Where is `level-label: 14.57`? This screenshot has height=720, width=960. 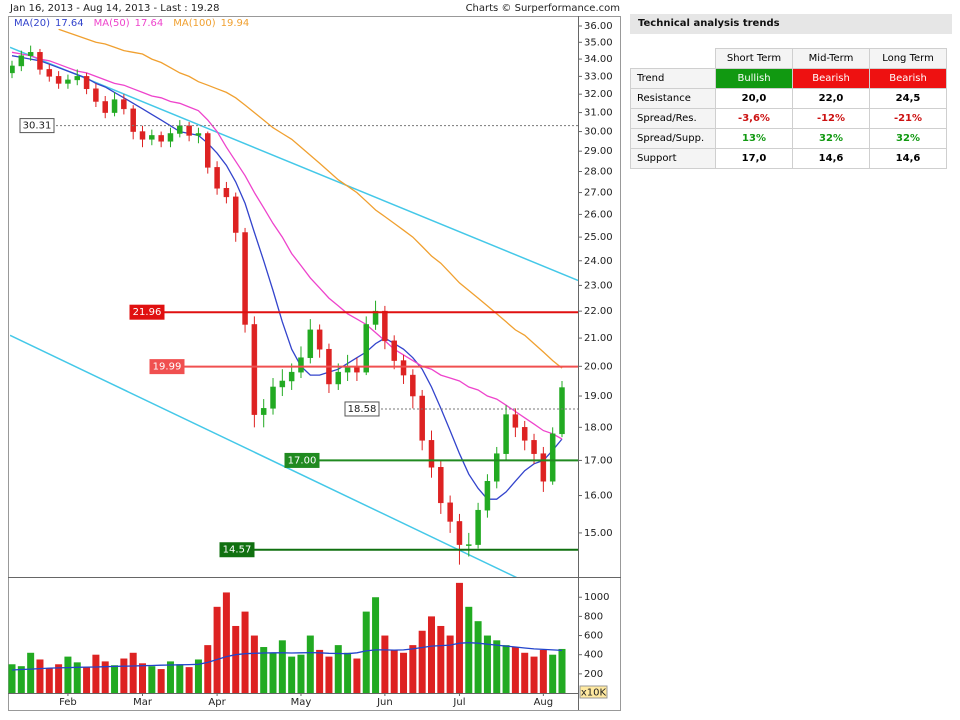
level-label: 14.57 is located at coordinates (237, 550).